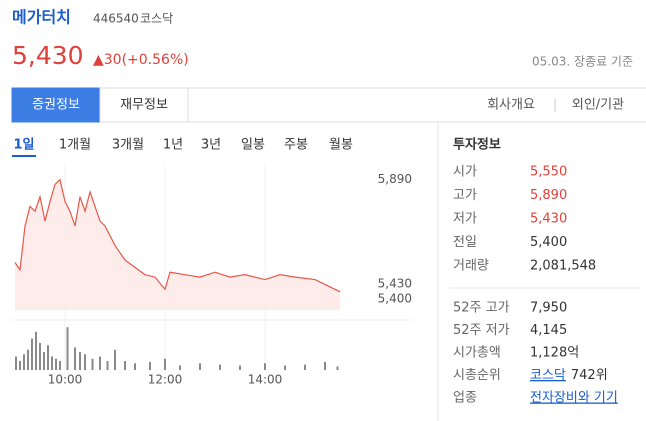  I want to click on timestamp: 05.03. 장종료 기준, so click(582, 62).